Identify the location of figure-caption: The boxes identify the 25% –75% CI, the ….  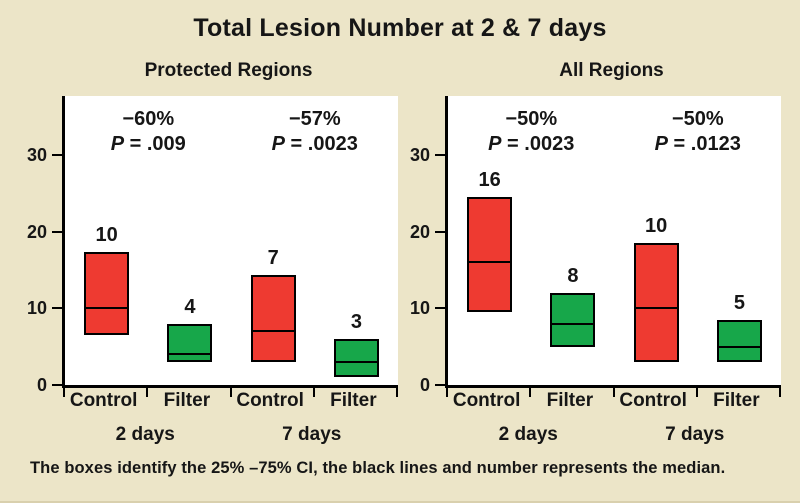
(378, 468).